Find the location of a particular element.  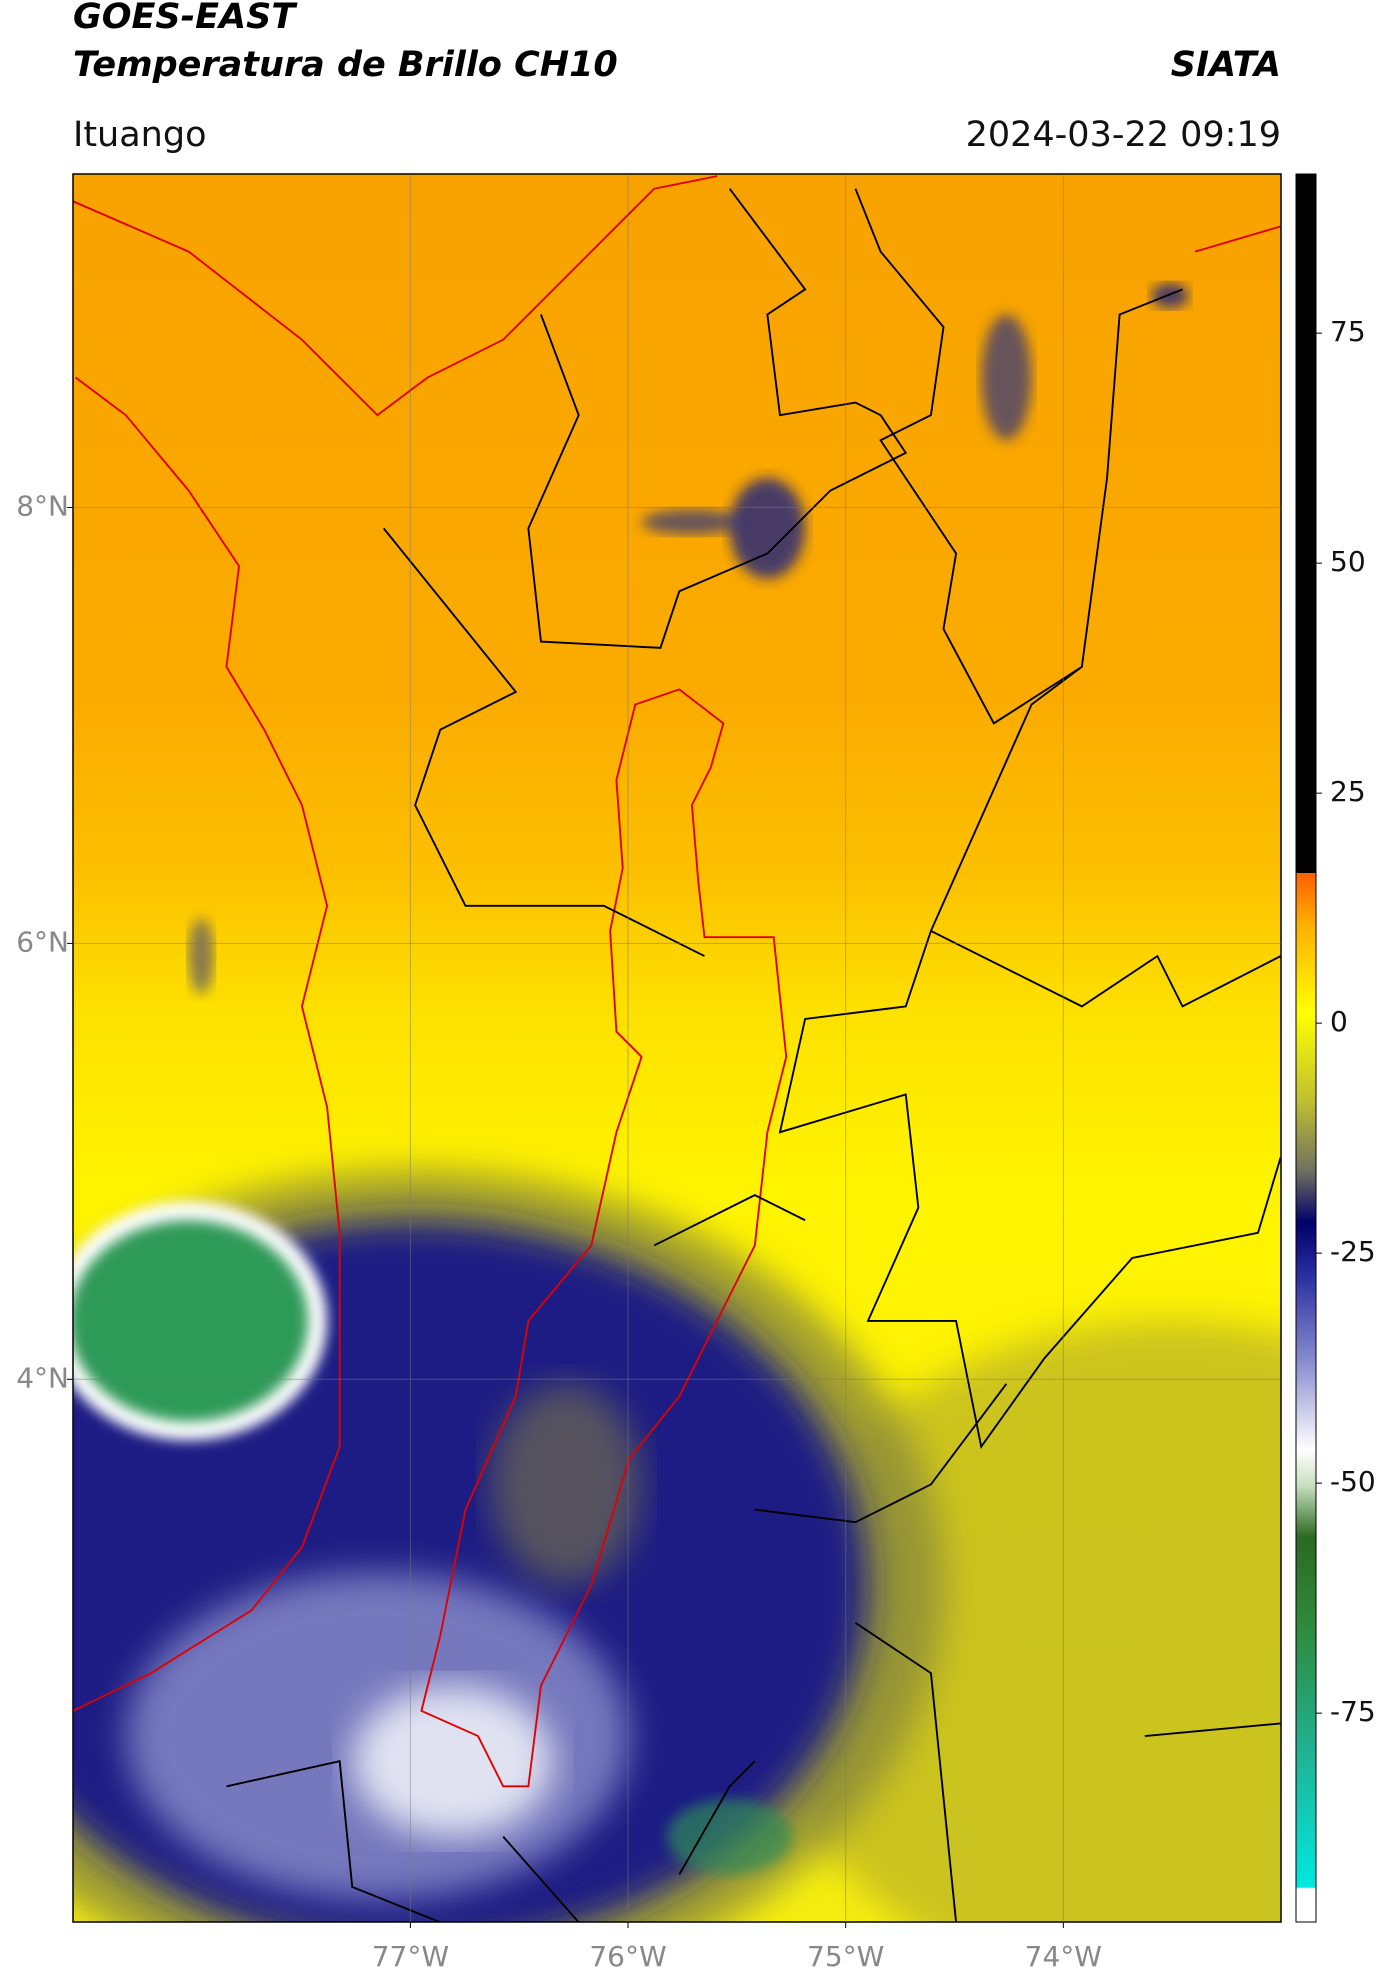

colorbar is located at coordinates (1306, 1048).